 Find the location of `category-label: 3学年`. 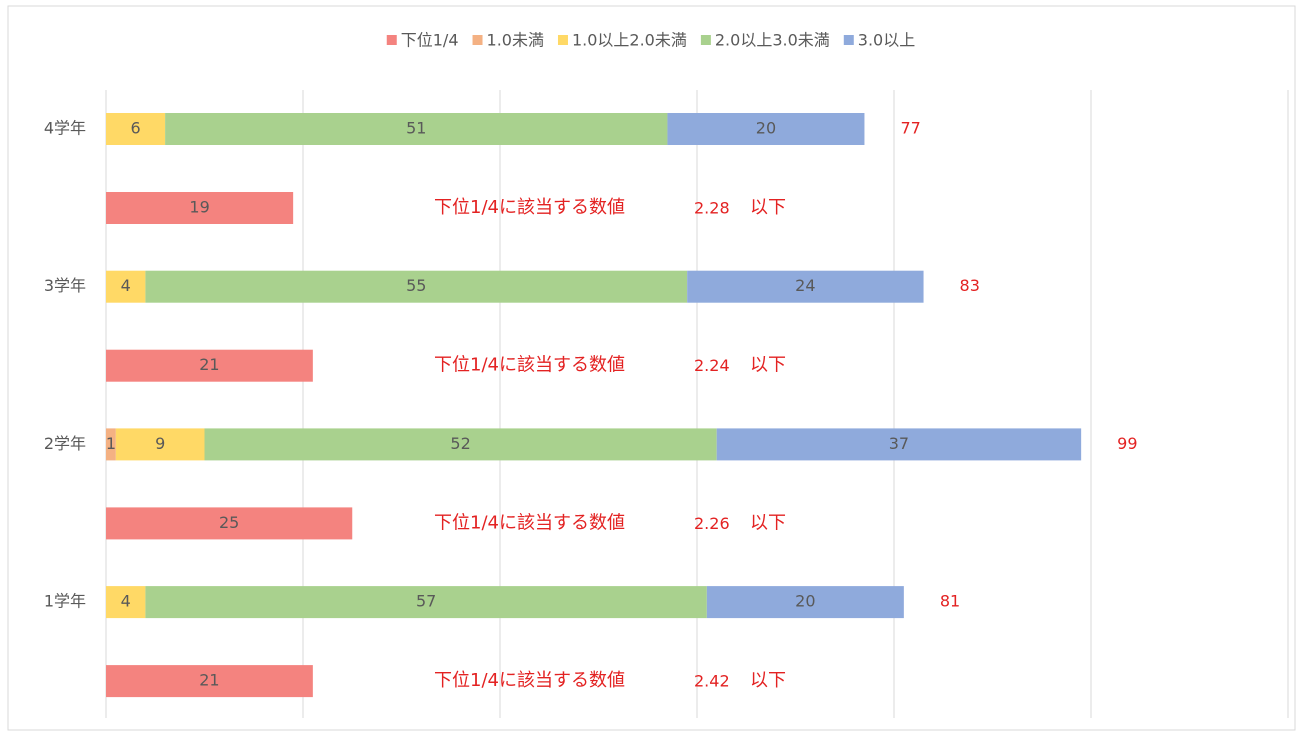

category-label: 3学年 is located at coordinates (65, 285).